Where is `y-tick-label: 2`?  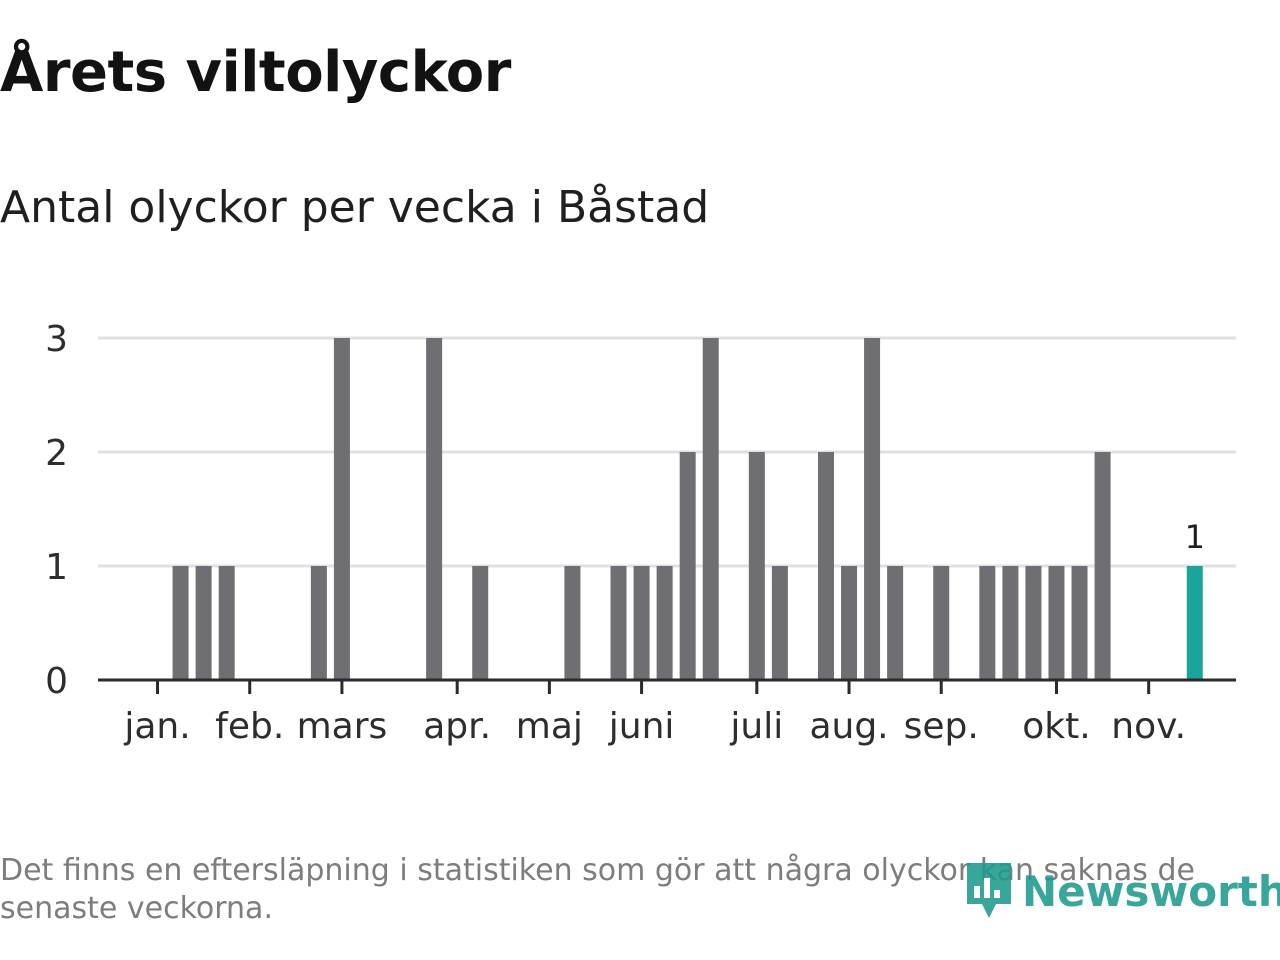
y-tick-label: 2 is located at coordinates (56, 453).